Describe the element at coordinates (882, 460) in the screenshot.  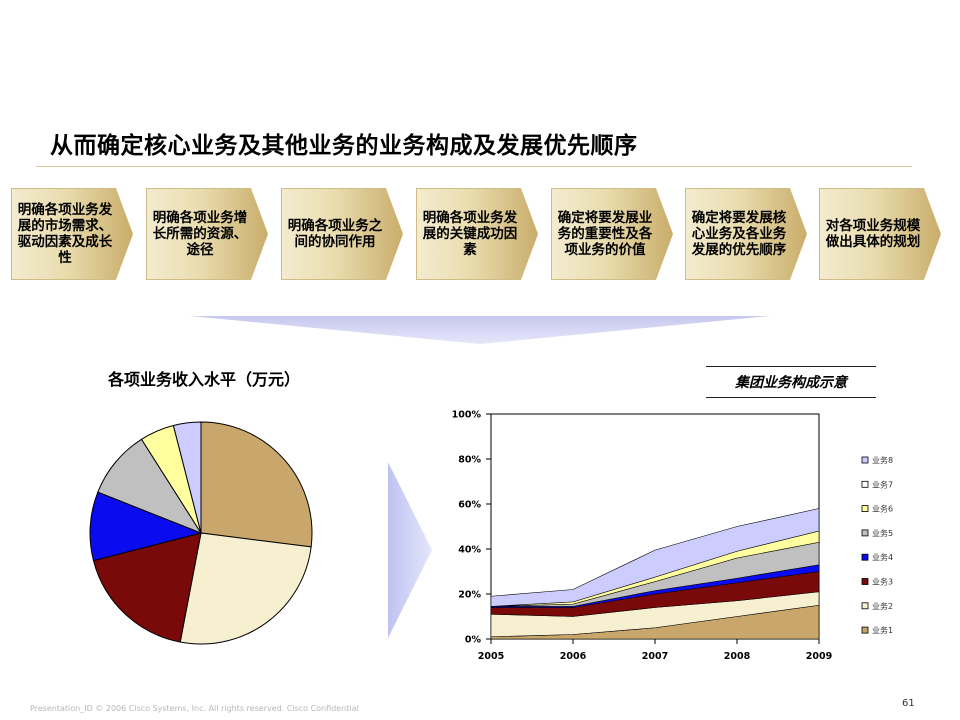
I see `legend-label: 业务8` at that location.